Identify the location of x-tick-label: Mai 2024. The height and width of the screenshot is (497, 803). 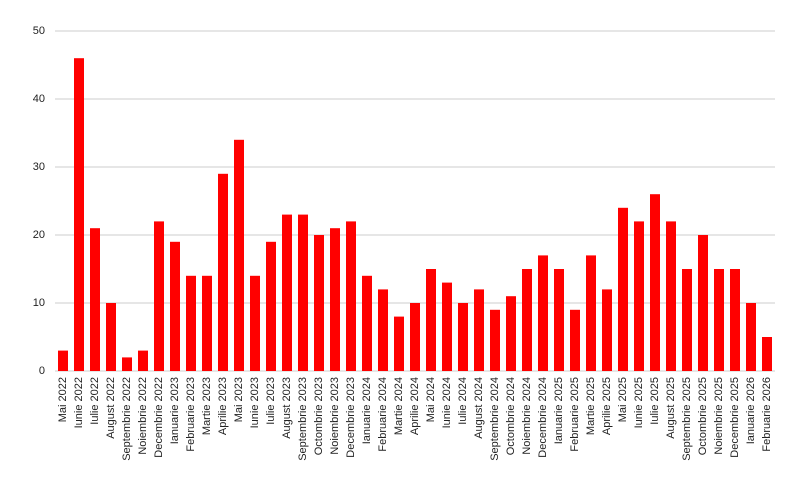
(431, 399).